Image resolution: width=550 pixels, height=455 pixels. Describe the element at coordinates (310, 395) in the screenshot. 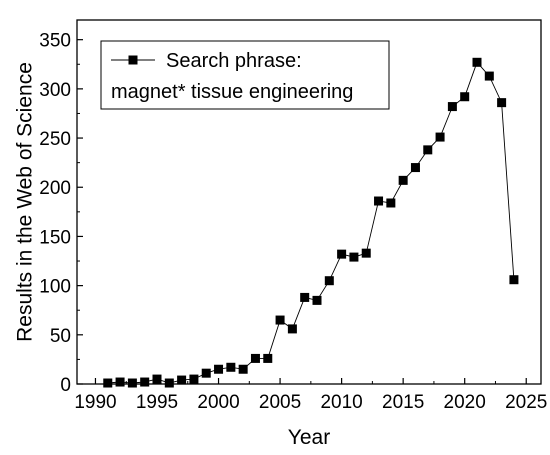

I see `x-axis-ticks: 1990 1995 2000 2005 2010 2015 2020 2025` at that location.